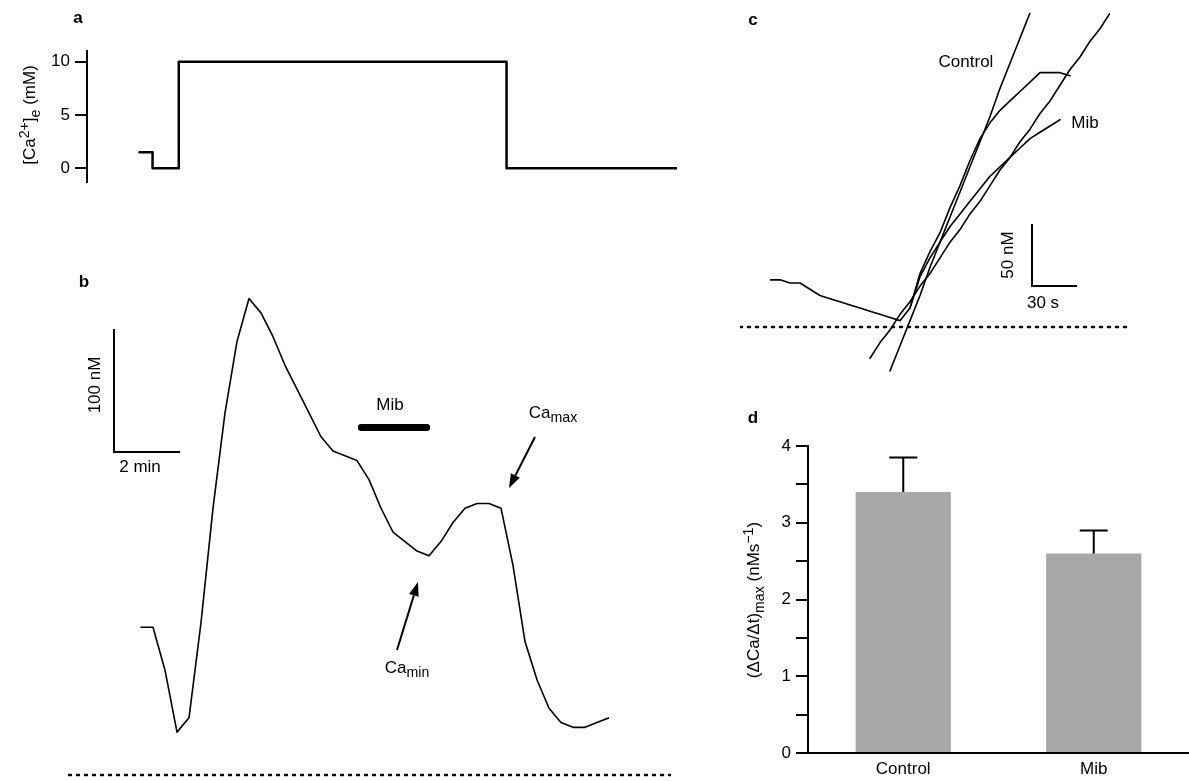 The image size is (1189, 781). I want to click on annotation: Ca$_{min}$, so click(407, 669).